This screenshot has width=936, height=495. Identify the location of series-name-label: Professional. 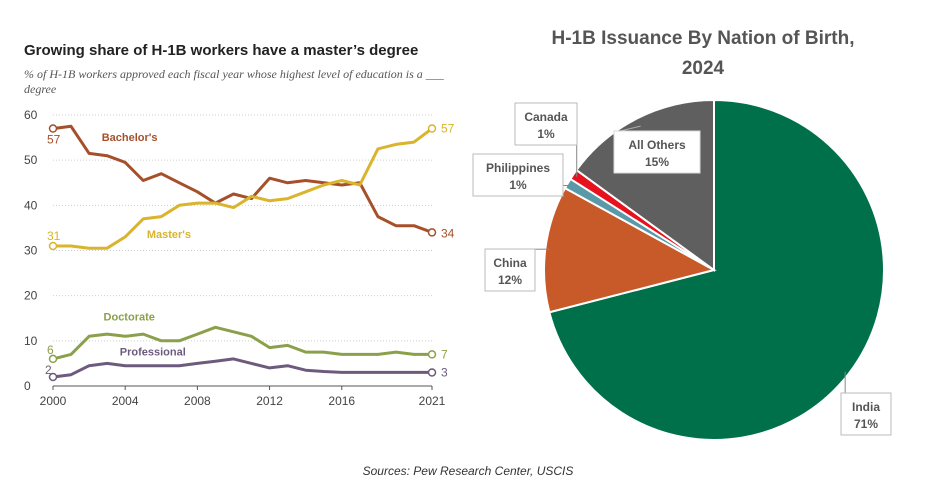
(153, 353).